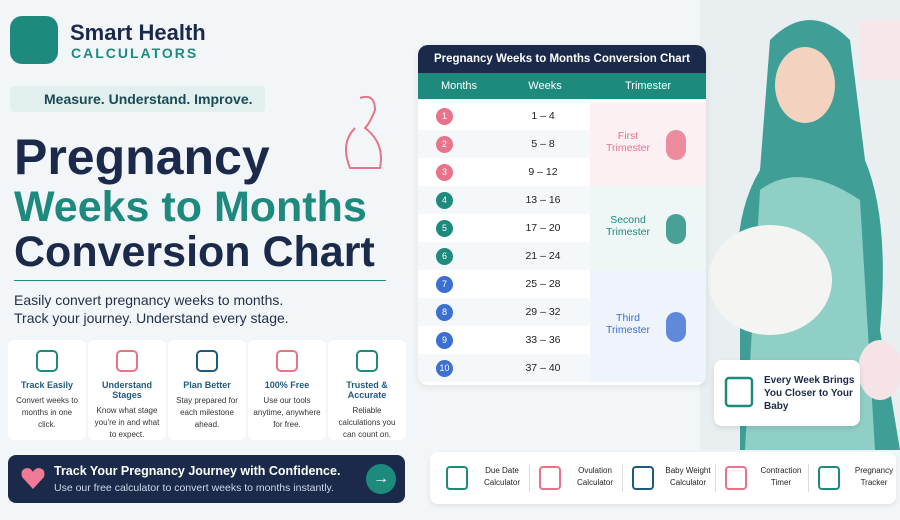 Image resolution: width=900 pixels, height=520 pixels. What do you see at coordinates (444, 200) in the screenshot?
I see `month-number: 4` at bounding box center [444, 200].